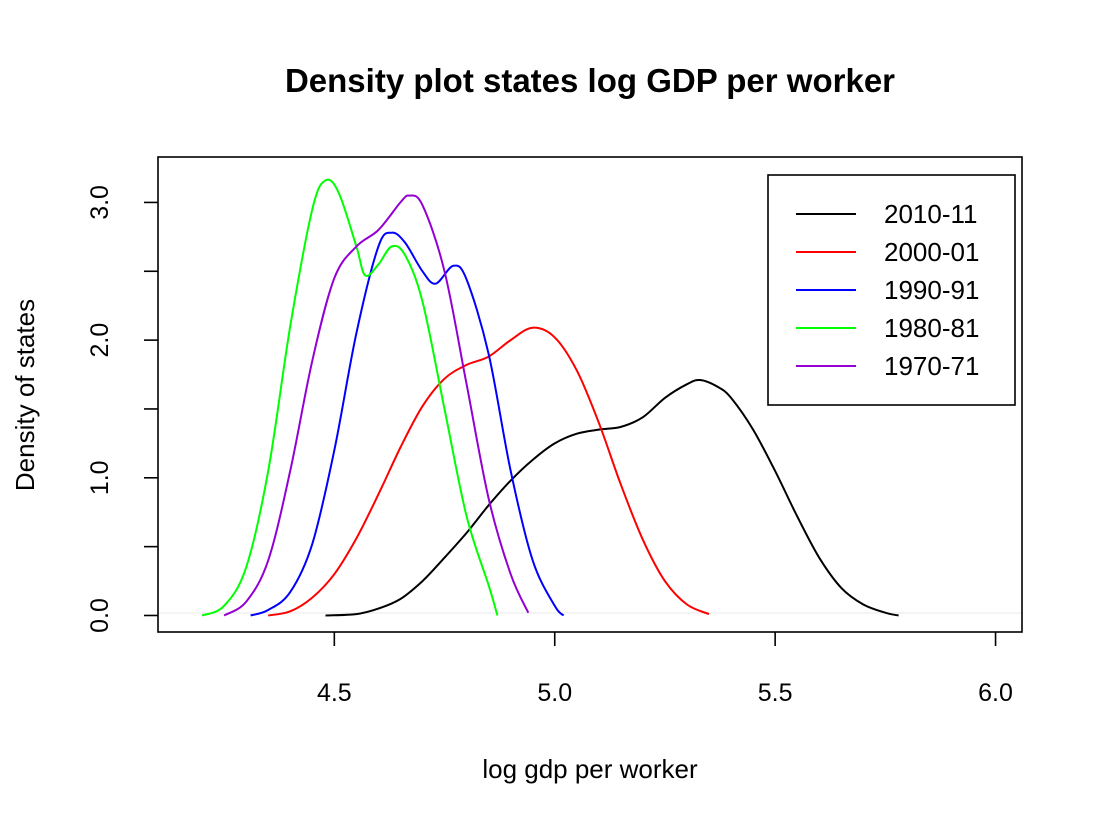 Image resolution: width=1104 pixels, height=828 pixels. Describe the element at coordinates (590, 80) in the screenshot. I see `chart-title: Density plot states log GDP per worker` at that location.